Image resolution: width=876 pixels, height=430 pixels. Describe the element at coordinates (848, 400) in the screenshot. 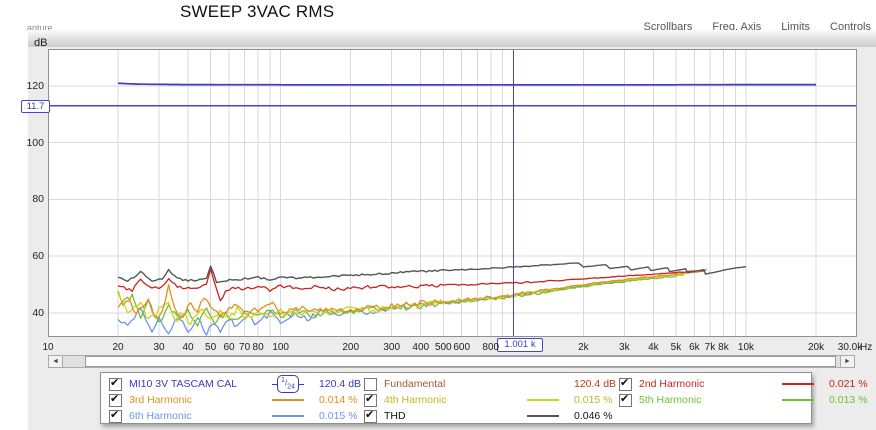

I see `legend-value-5th-harmonic: 0.013 %` at that location.